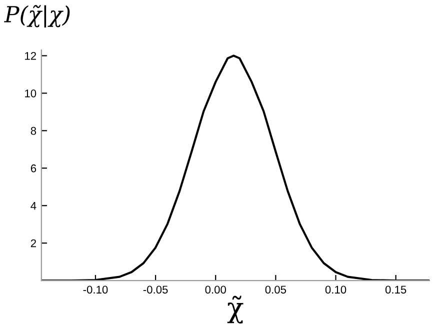  I want to click on y-tick-label: 10, so click(30, 93).